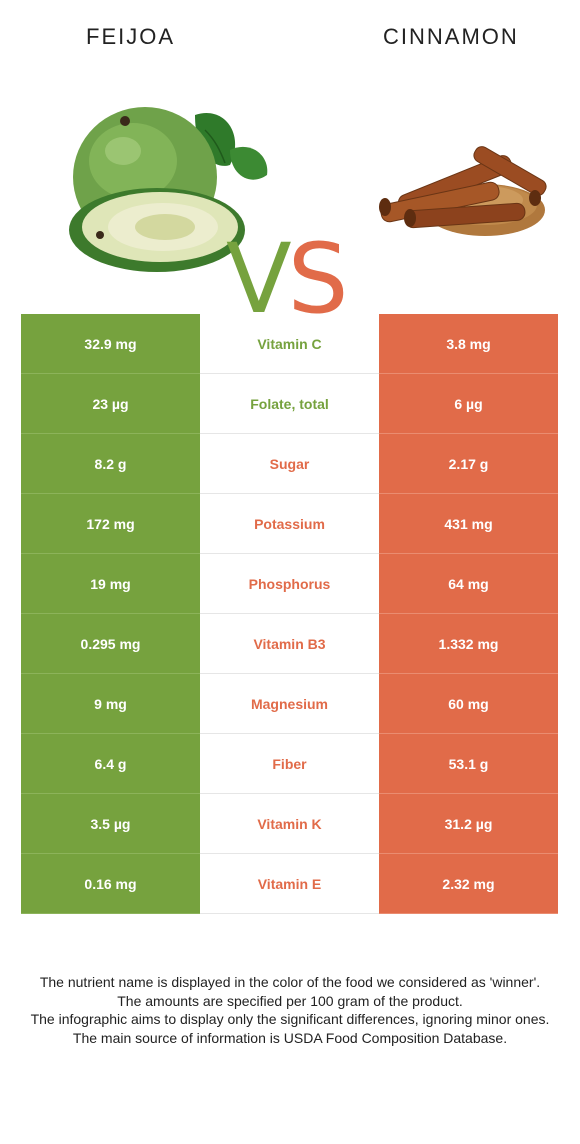  I want to click on left-value: 32.9 mg, so click(110, 344).